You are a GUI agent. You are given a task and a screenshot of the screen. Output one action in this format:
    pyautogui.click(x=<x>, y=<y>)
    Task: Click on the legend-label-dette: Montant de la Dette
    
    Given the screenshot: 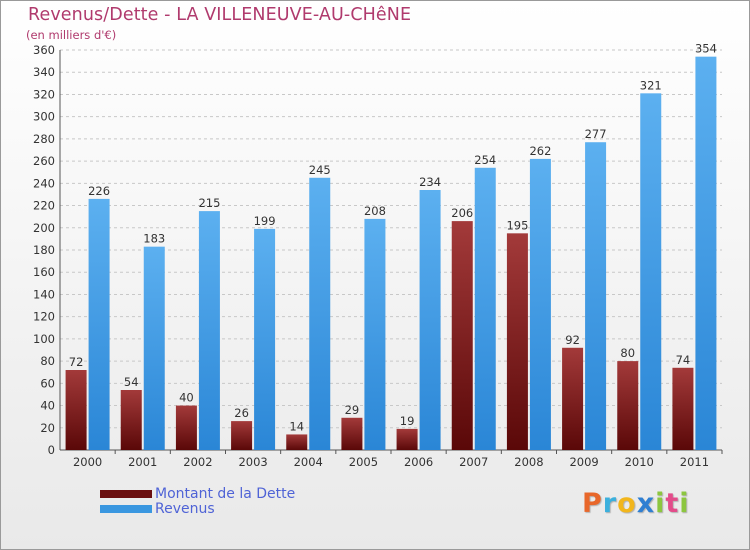 What is the action you would take?
    pyautogui.click(x=225, y=494)
    